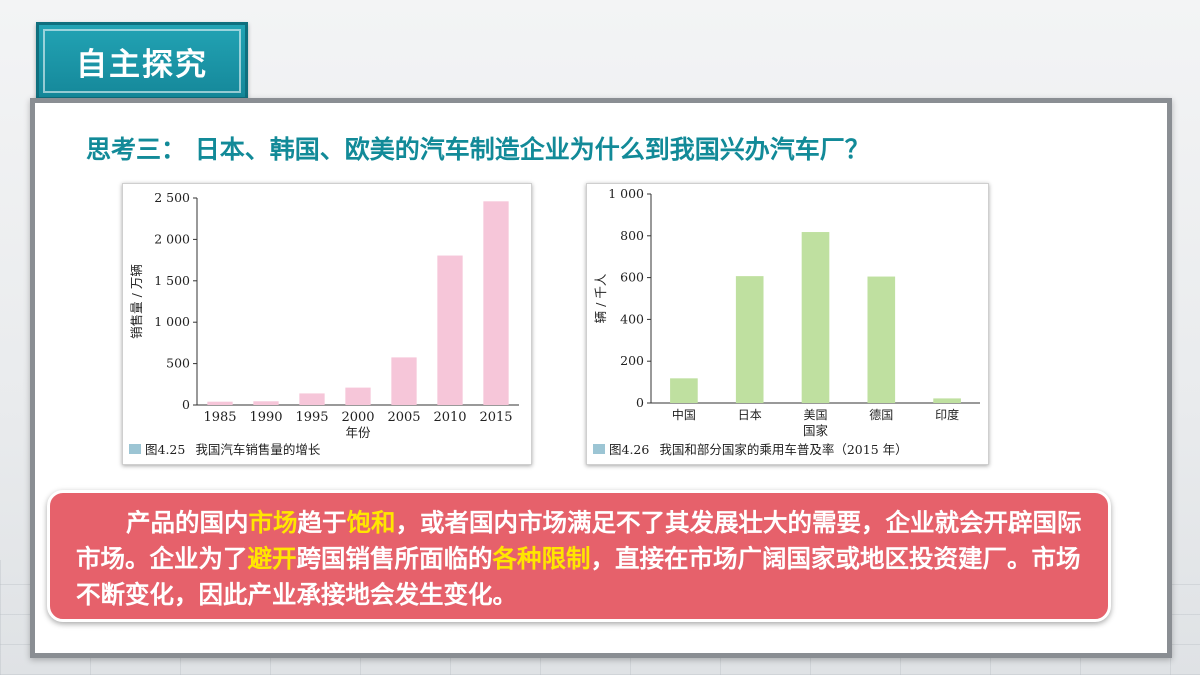  What do you see at coordinates (495, 417) in the screenshot?
I see `x-tick-label: 2015` at bounding box center [495, 417].